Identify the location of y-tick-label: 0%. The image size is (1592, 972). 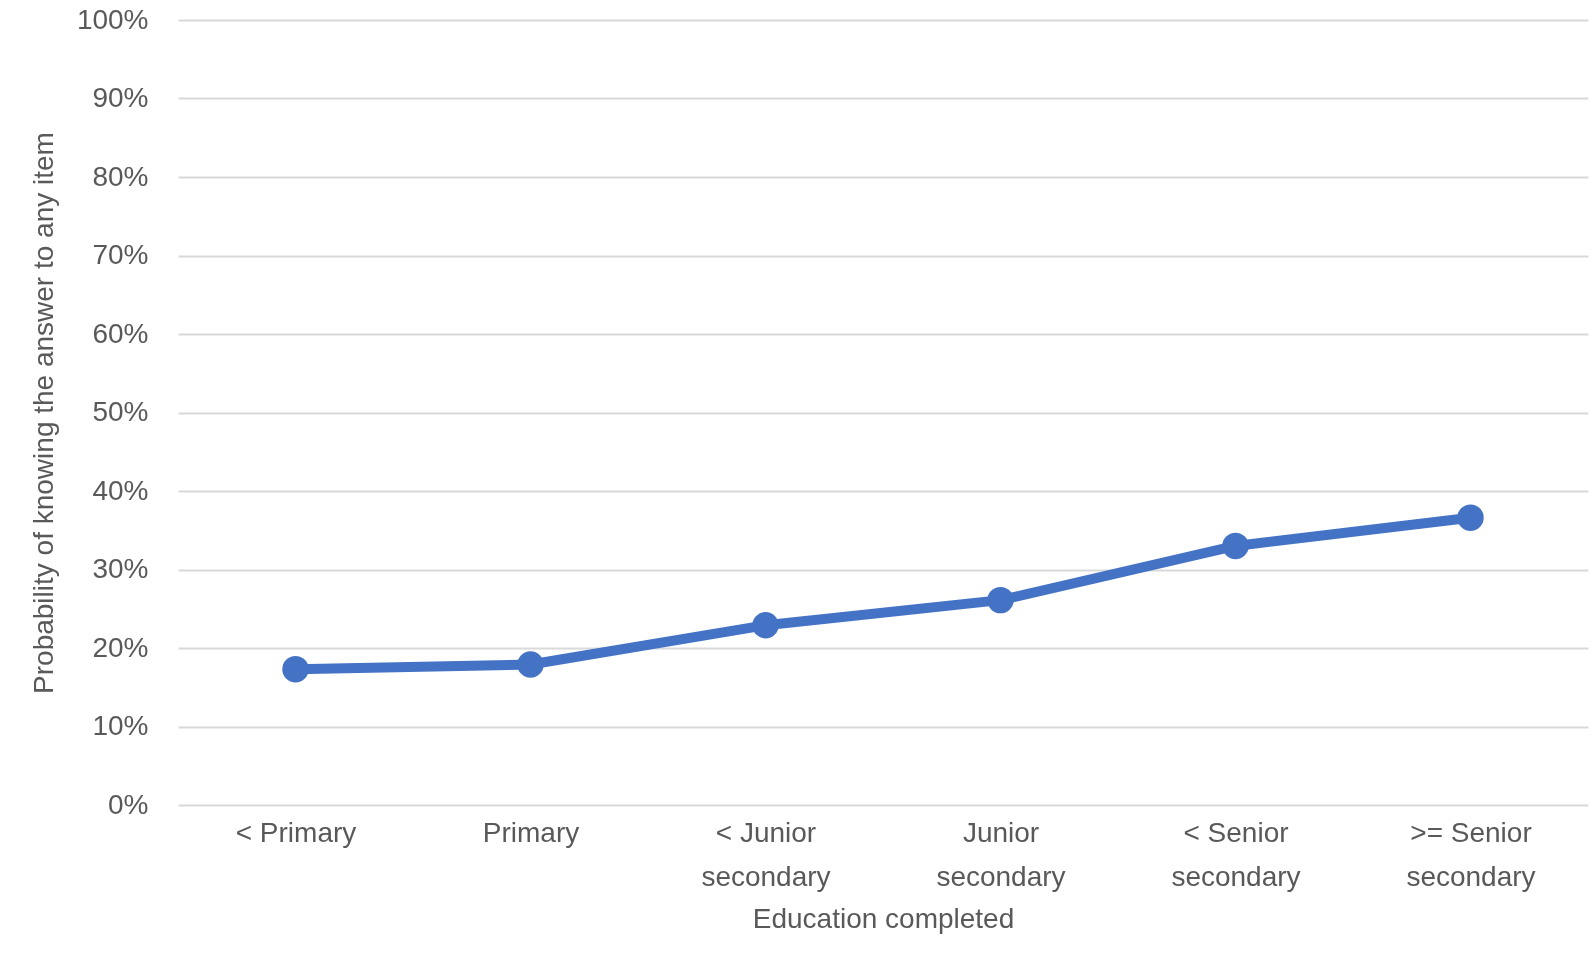
(128, 804).